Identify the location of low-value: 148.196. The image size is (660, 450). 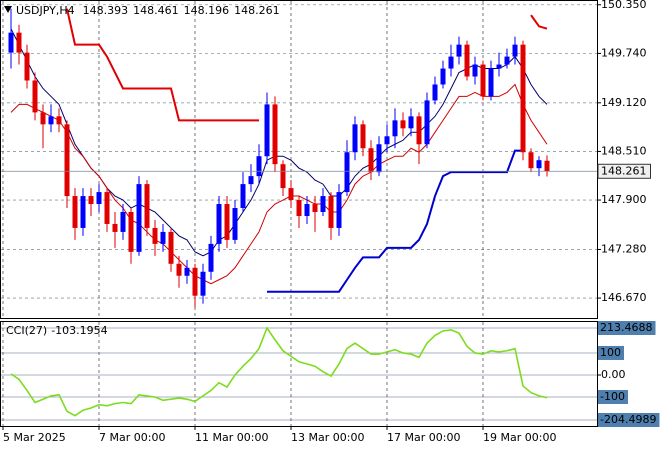
(207, 10).